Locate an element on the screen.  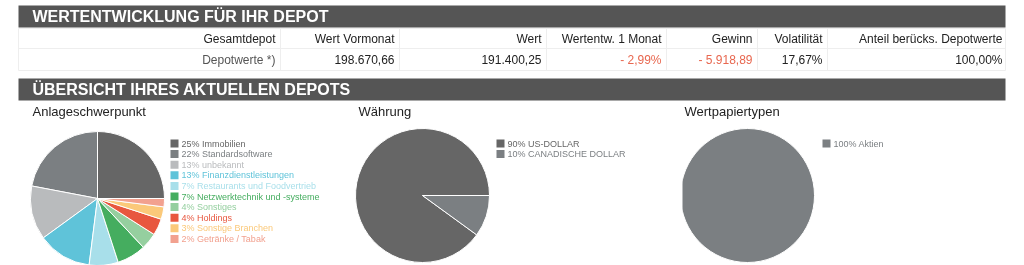
chart-title: Währung is located at coordinates (385, 111).